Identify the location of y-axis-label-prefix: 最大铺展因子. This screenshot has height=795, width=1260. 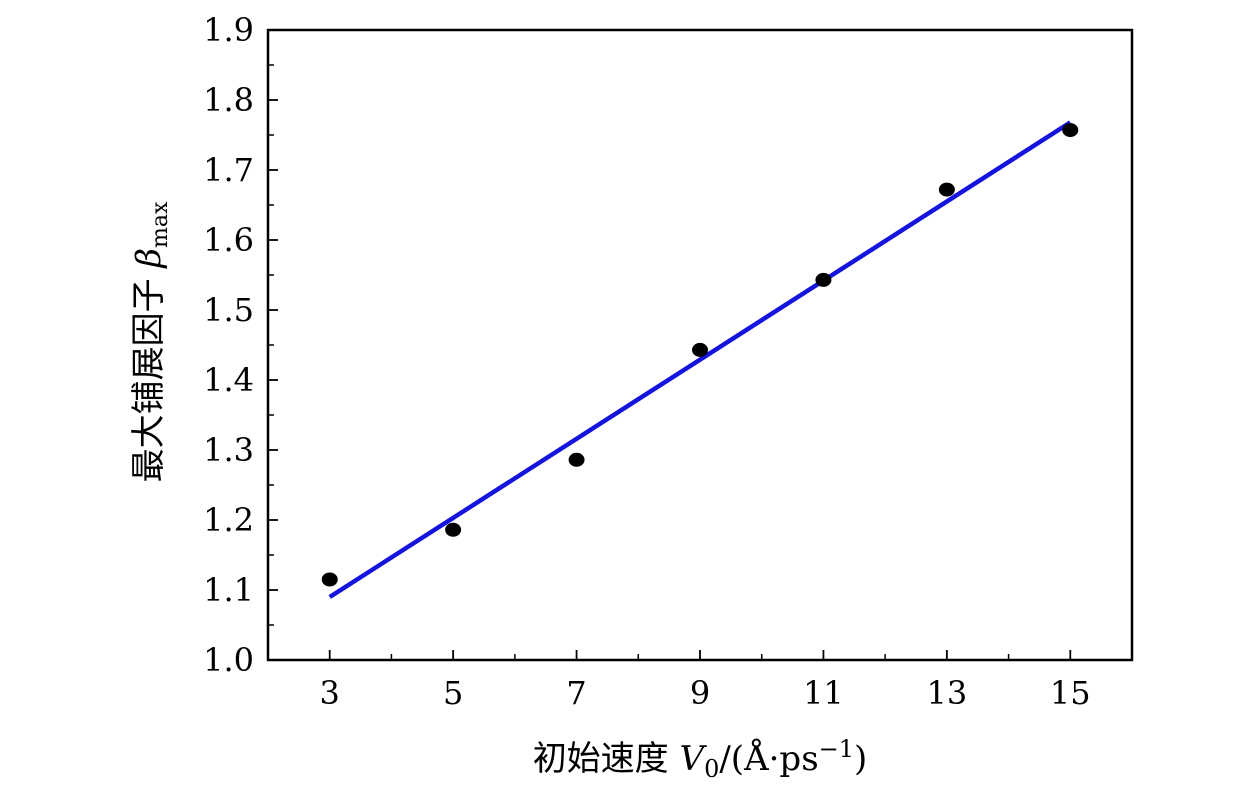
(149, 375).